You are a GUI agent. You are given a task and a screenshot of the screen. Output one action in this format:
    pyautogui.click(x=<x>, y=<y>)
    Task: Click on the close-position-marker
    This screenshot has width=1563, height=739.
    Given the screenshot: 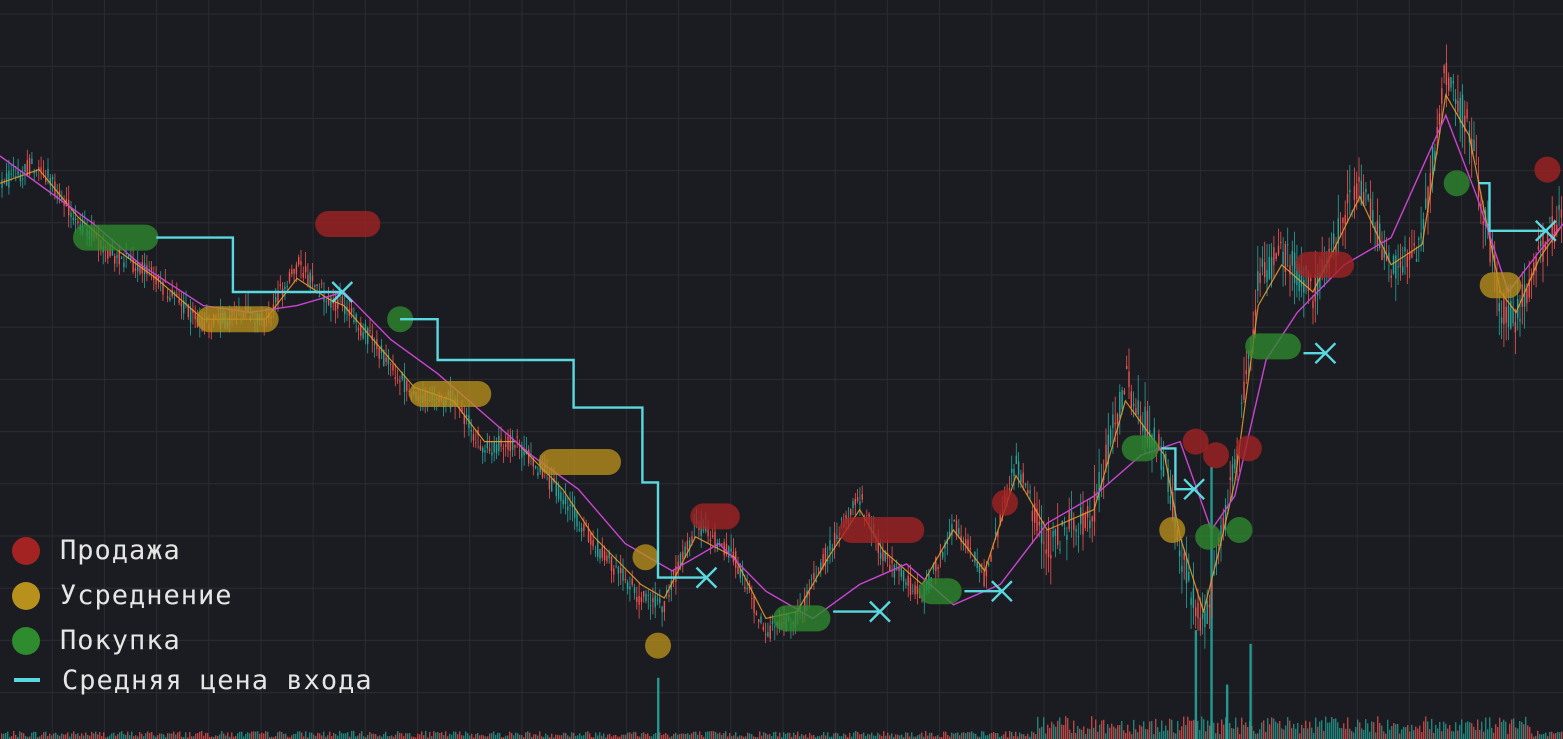 What is the action you would take?
    pyautogui.click(x=1545, y=230)
    